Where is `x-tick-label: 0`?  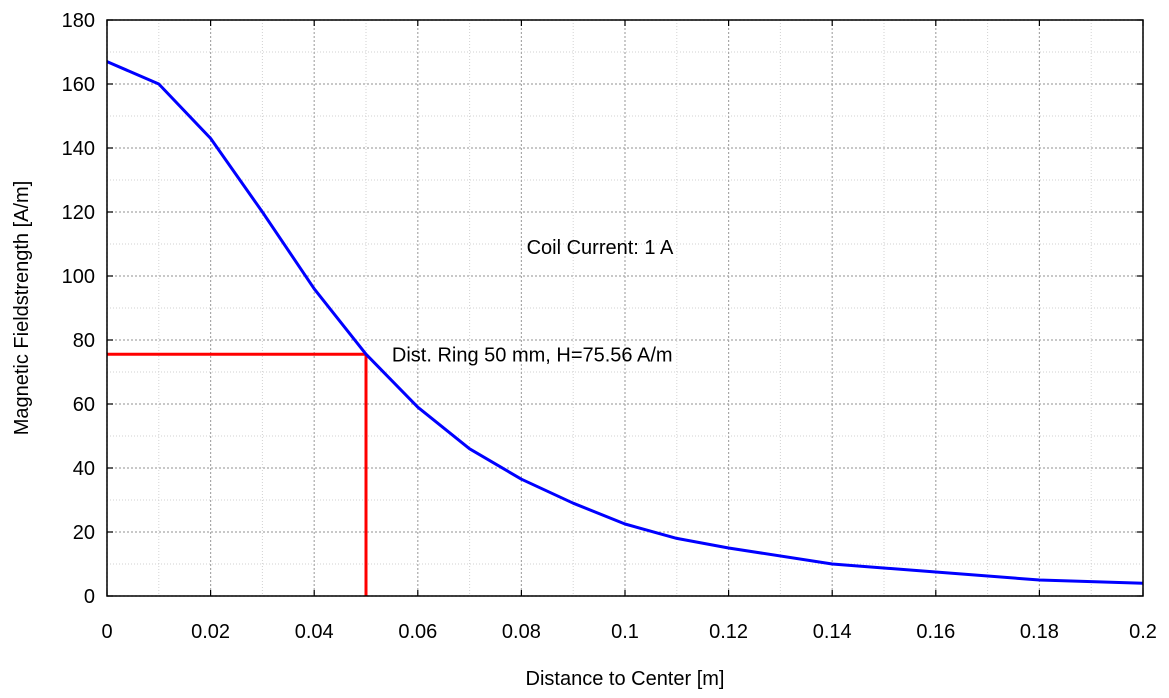 x-tick-label: 0 is located at coordinates (106, 632).